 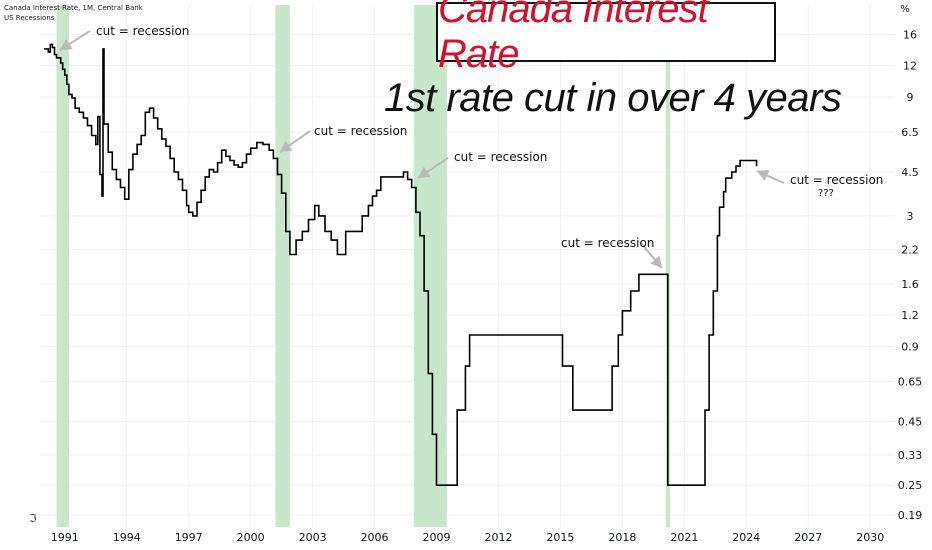 What do you see at coordinates (313, 537) in the screenshot?
I see `x-tick-label: 2003` at bounding box center [313, 537].